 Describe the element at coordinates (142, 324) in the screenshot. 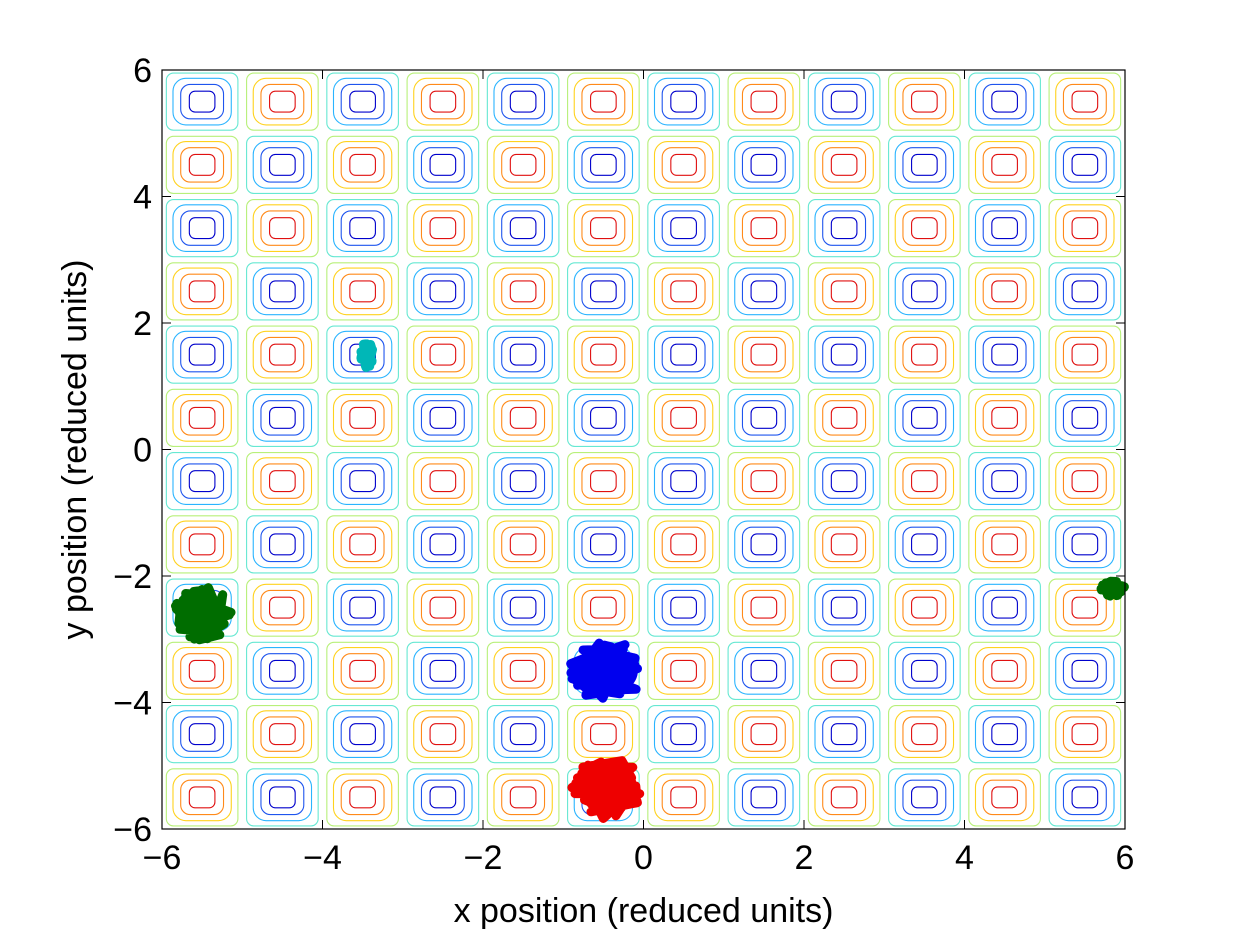

I see `y-tick-label: 2` at that location.